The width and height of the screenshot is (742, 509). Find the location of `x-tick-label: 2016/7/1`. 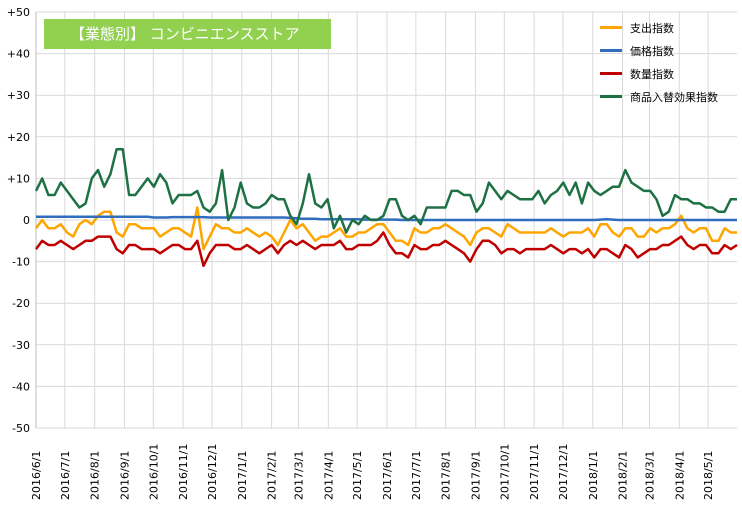

x-tick-label: 2016/7/1 is located at coordinates (65, 475).